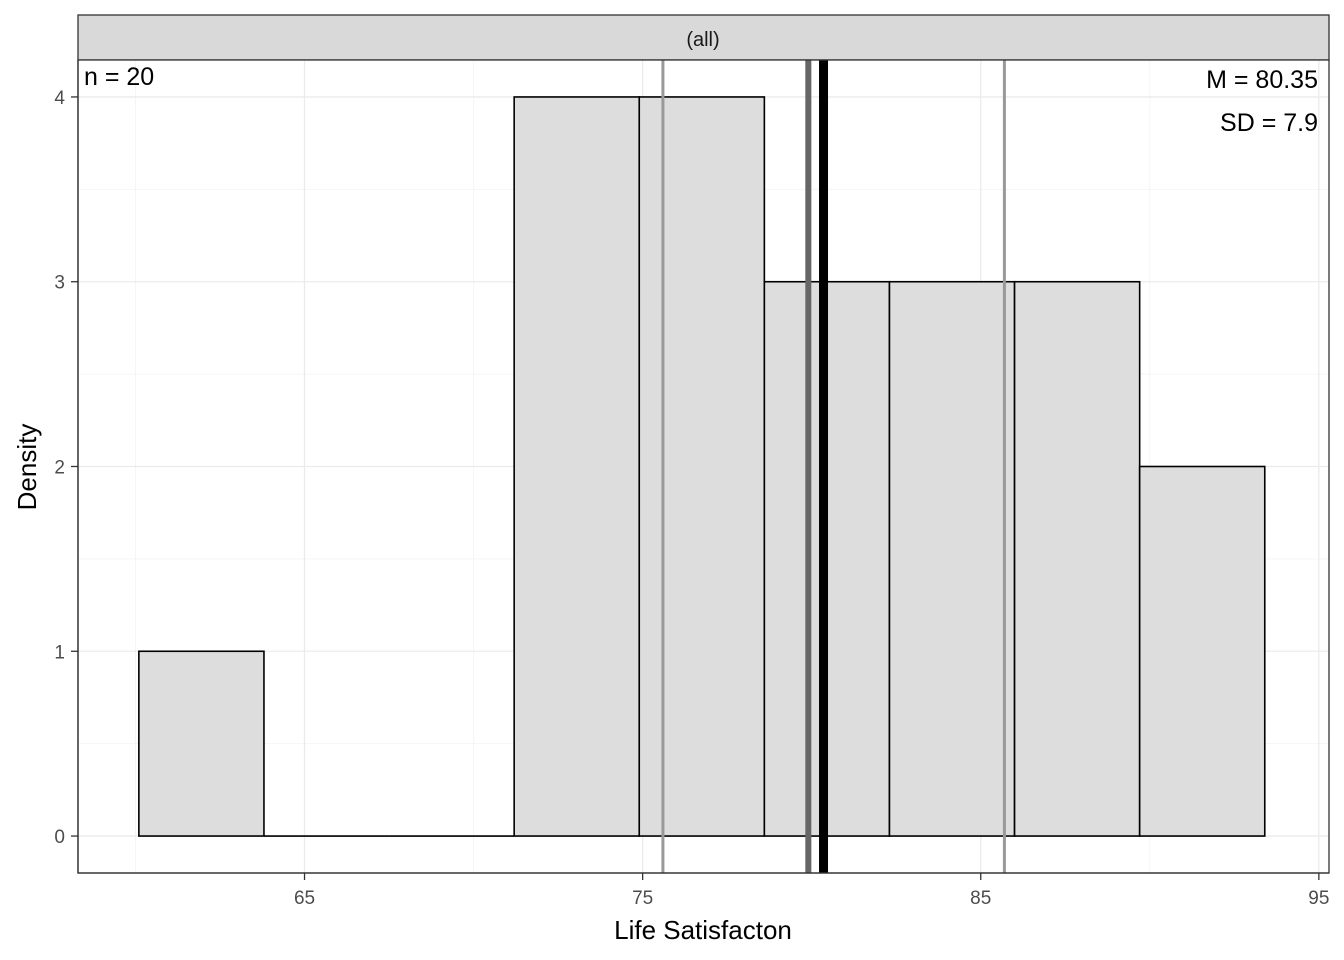  Describe the element at coordinates (59, 468) in the screenshot. I see `y-tick-label: 2` at that location.